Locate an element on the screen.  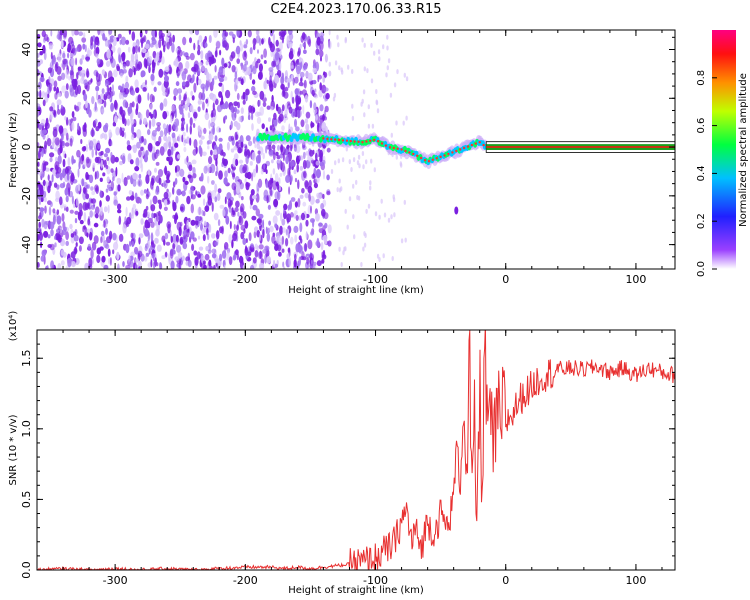
y-tick-label: 0.0 is located at coordinates (26, 570).